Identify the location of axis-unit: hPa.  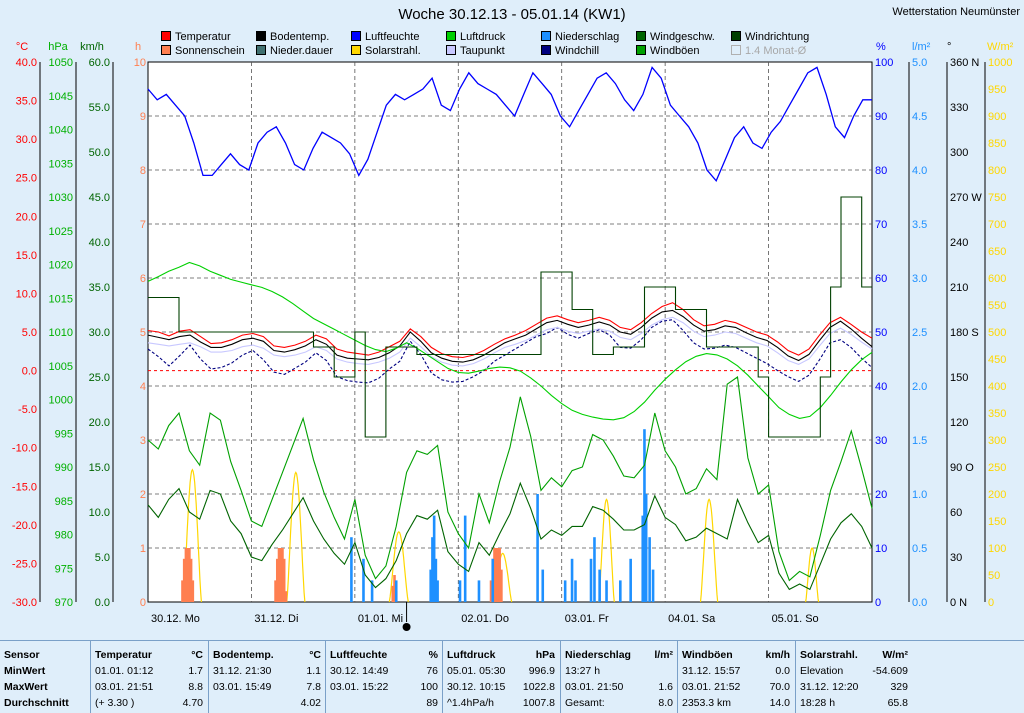
(58, 47).